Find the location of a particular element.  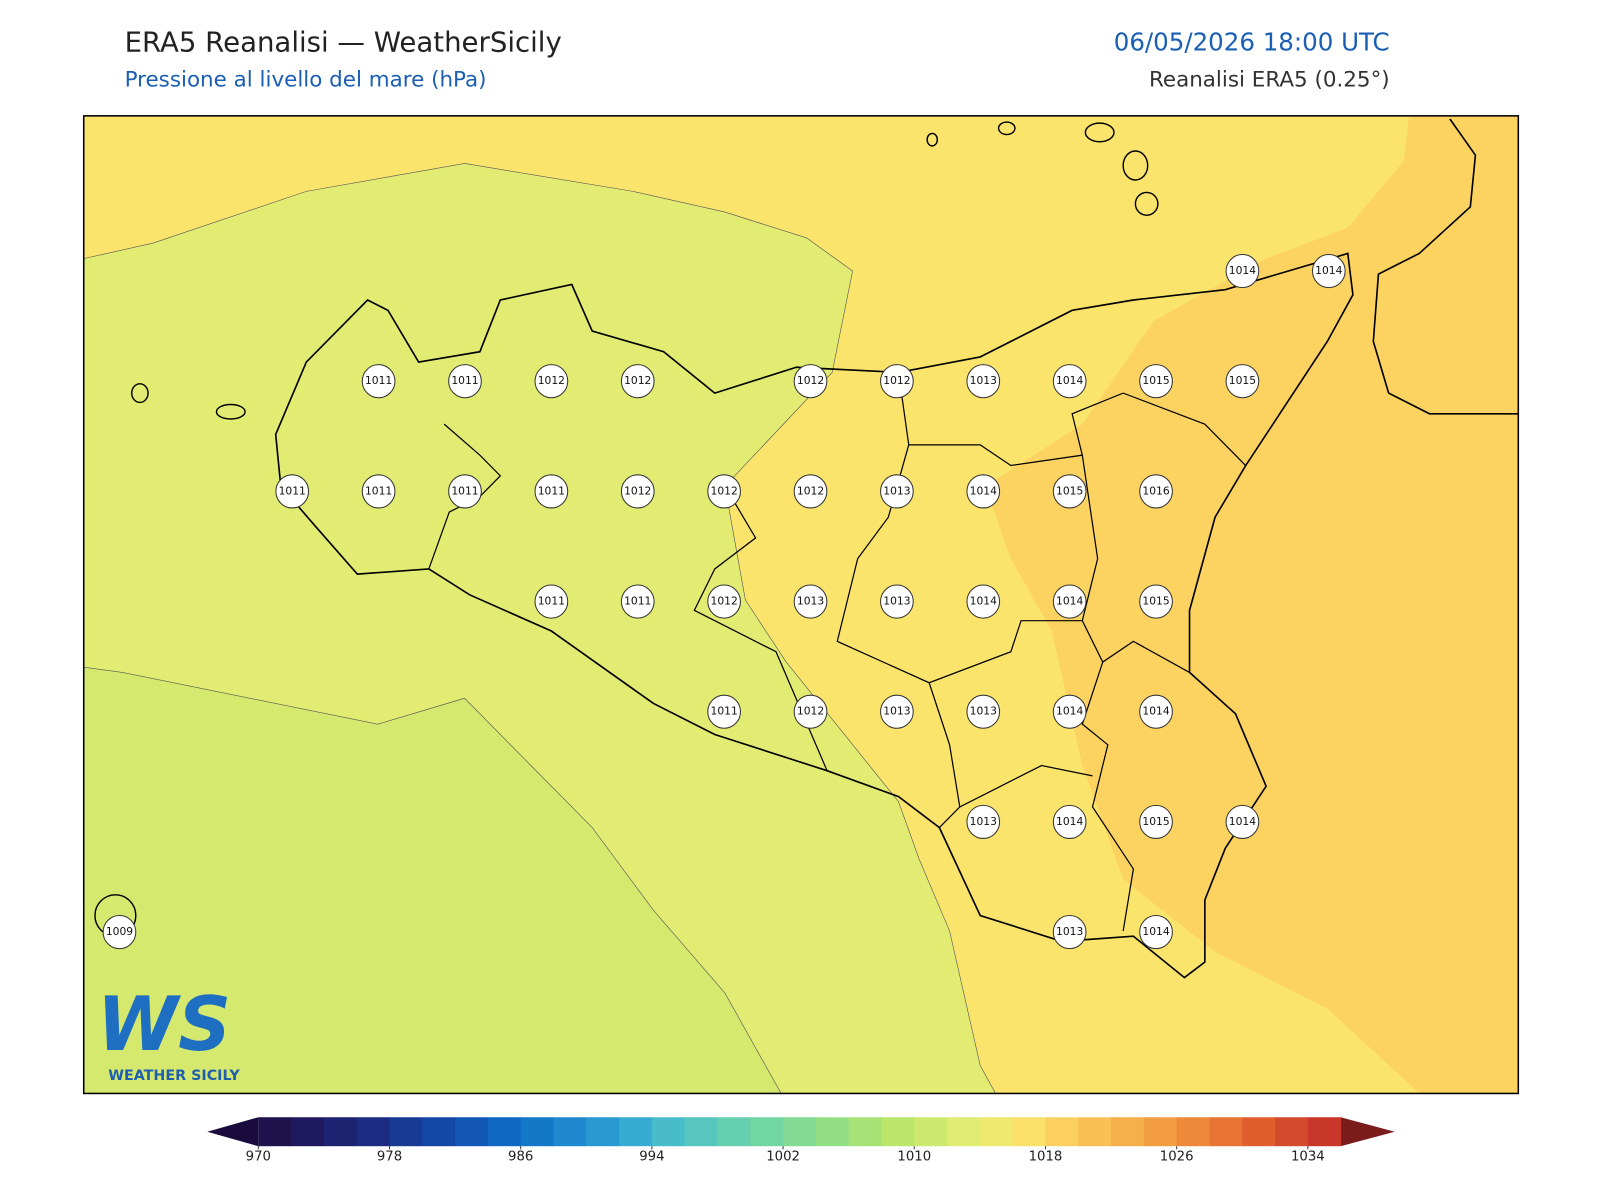

colorbar-tick-label: 1010 is located at coordinates (914, 1157).